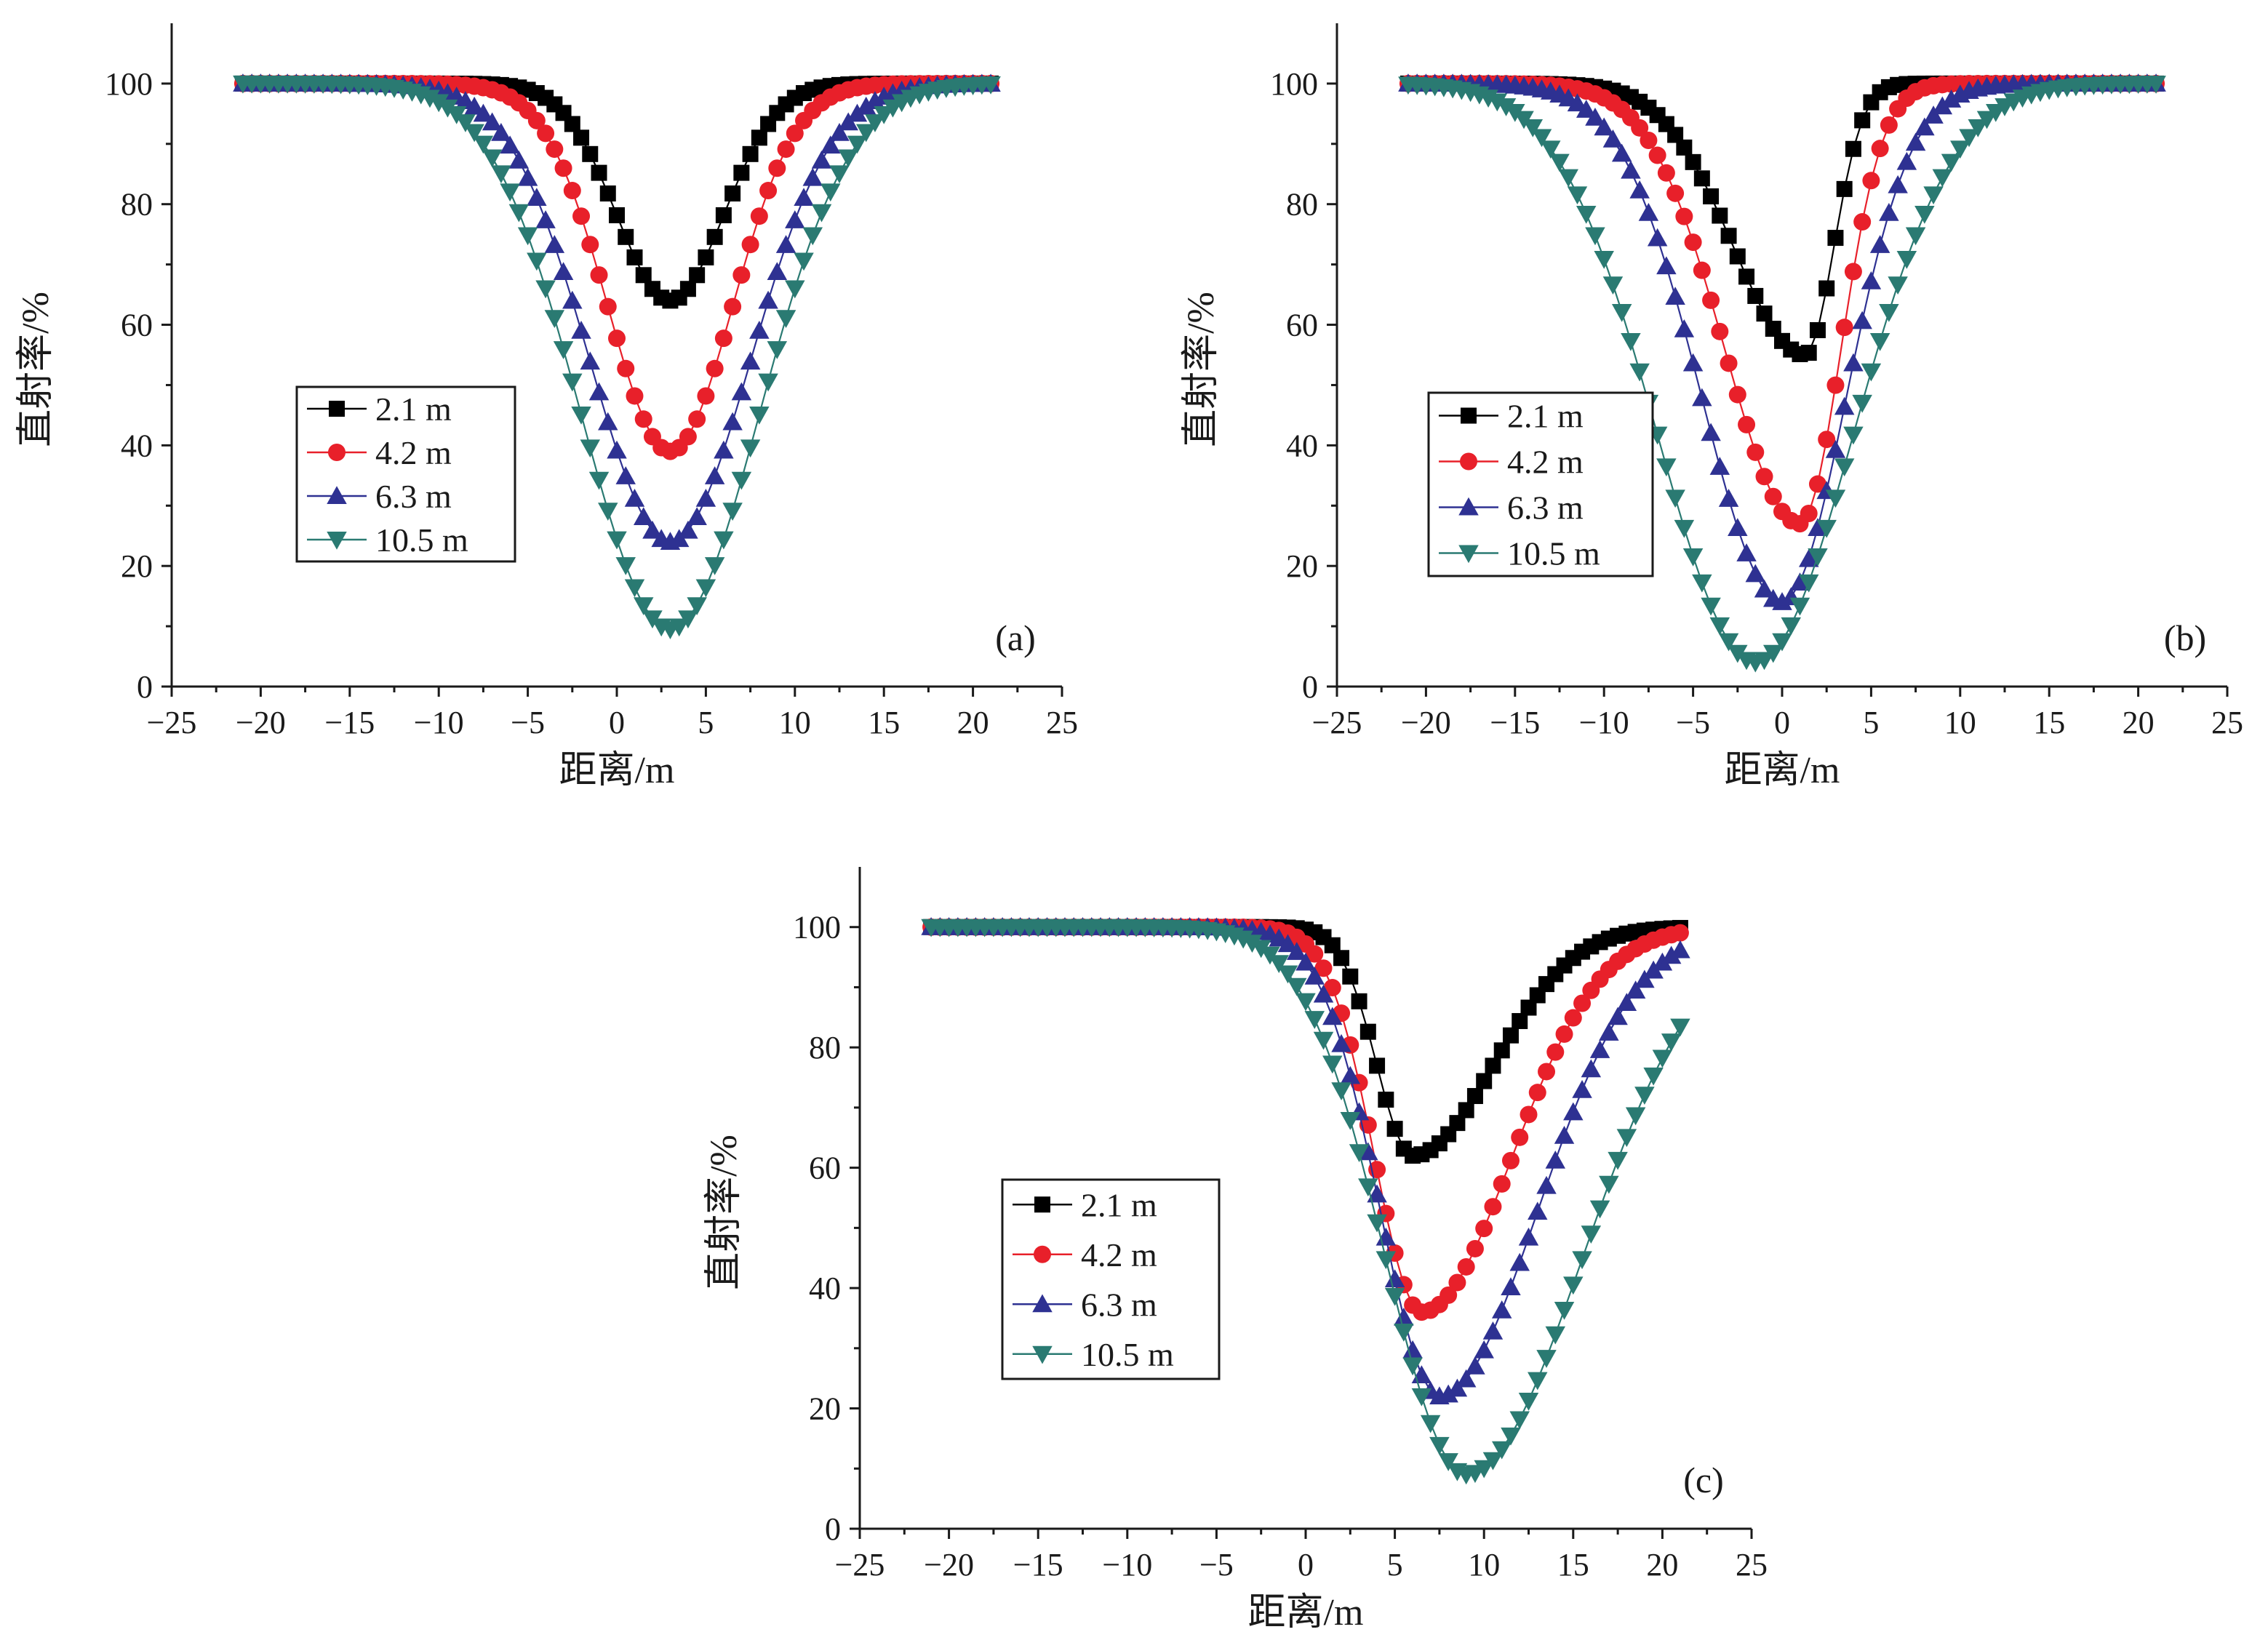 Image resolution: width=2268 pixels, height=1632 pixels. What do you see at coordinates (1782, 219) in the screenshot?
I see `series-line` at bounding box center [1782, 219].